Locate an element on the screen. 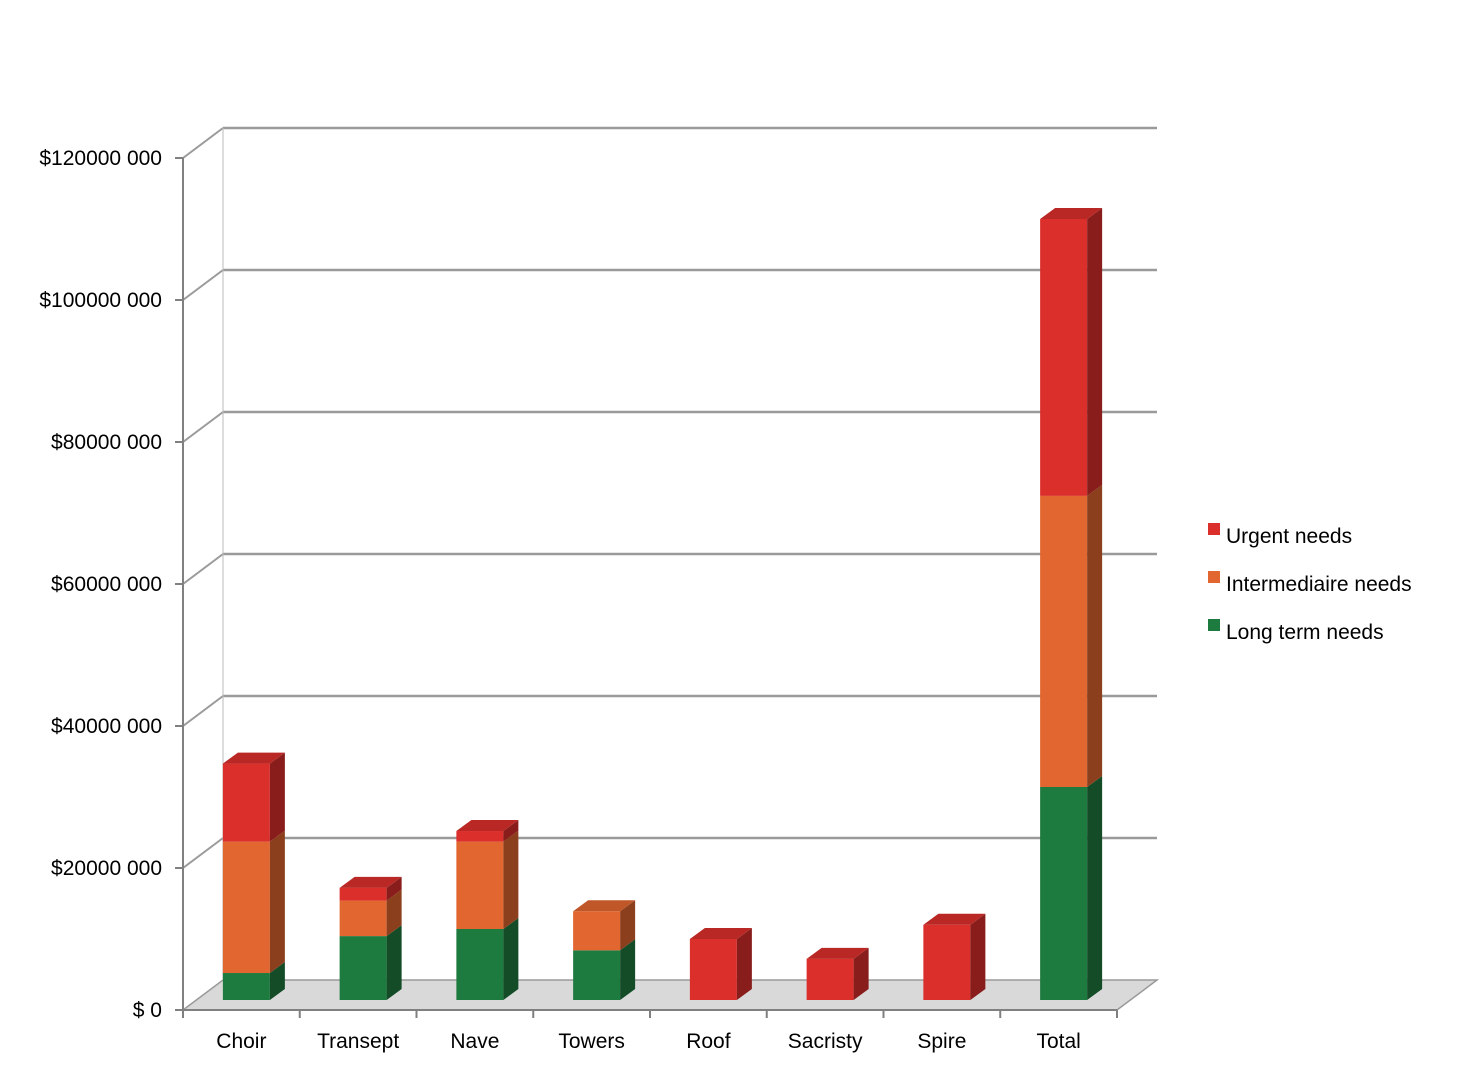 The image size is (1460, 1065). x-tick-label: Choir is located at coordinates (241, 1041).